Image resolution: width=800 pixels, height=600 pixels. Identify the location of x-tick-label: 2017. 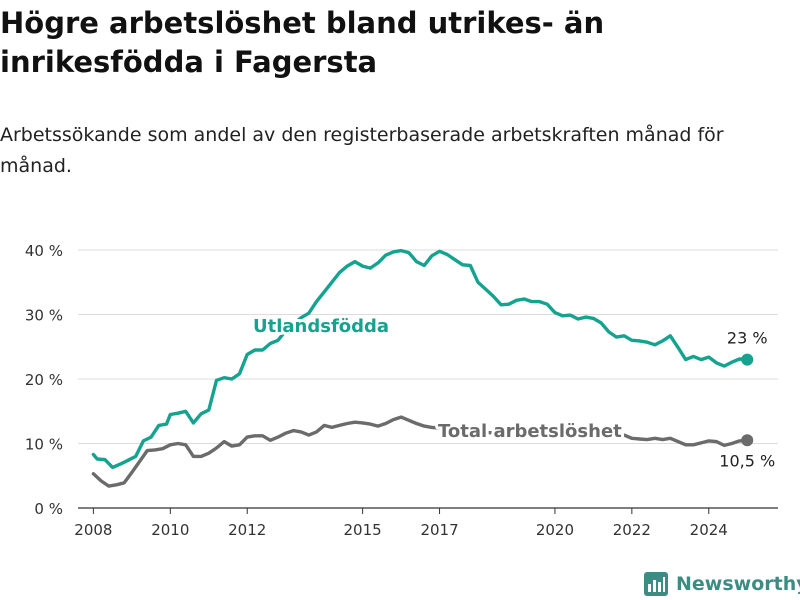
(439, 530).